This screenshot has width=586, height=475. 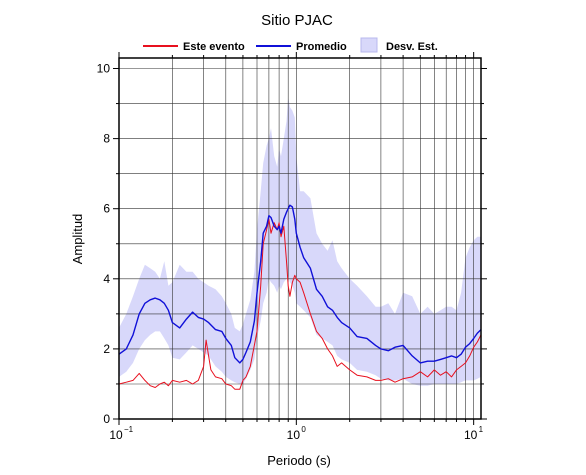 What do you see at coordinates (369, 45) in the screenshot?
I see `legend-std-swatch` at bounding box center [369, 45].